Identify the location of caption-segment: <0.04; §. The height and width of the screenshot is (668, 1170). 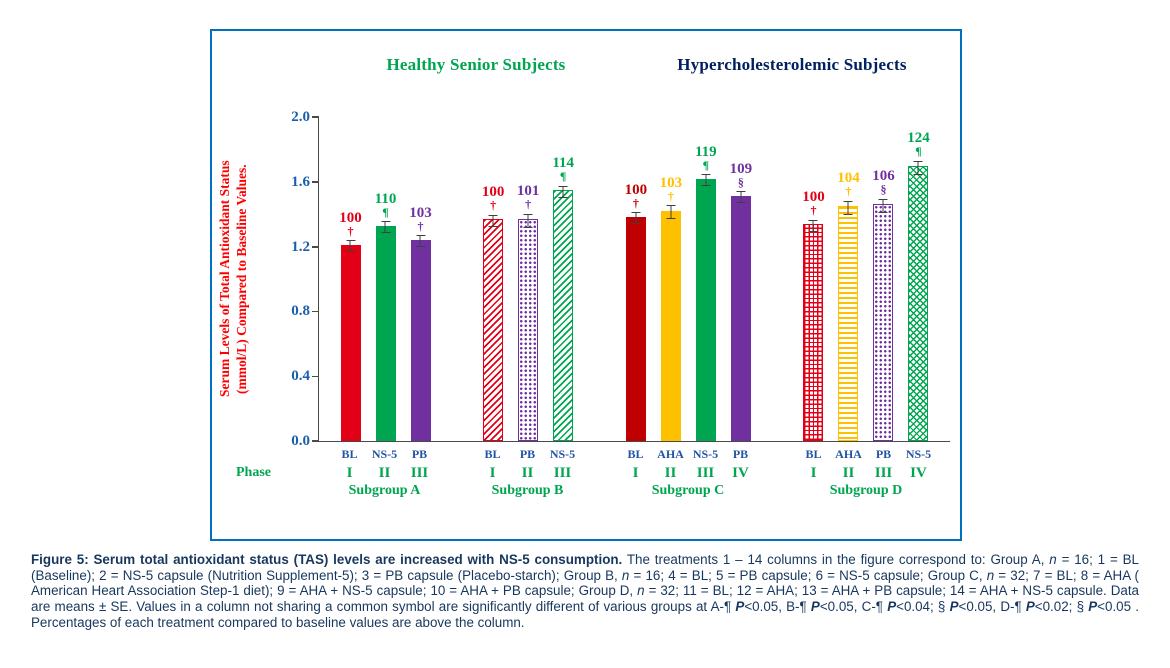
(923, 607).